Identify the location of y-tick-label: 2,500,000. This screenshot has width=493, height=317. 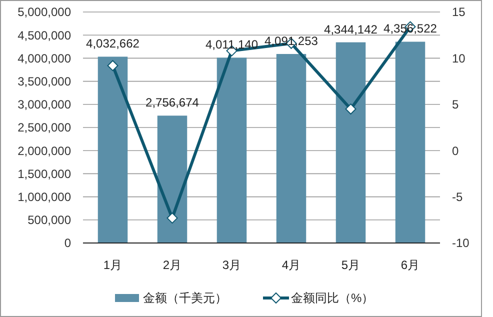
(45, 127).